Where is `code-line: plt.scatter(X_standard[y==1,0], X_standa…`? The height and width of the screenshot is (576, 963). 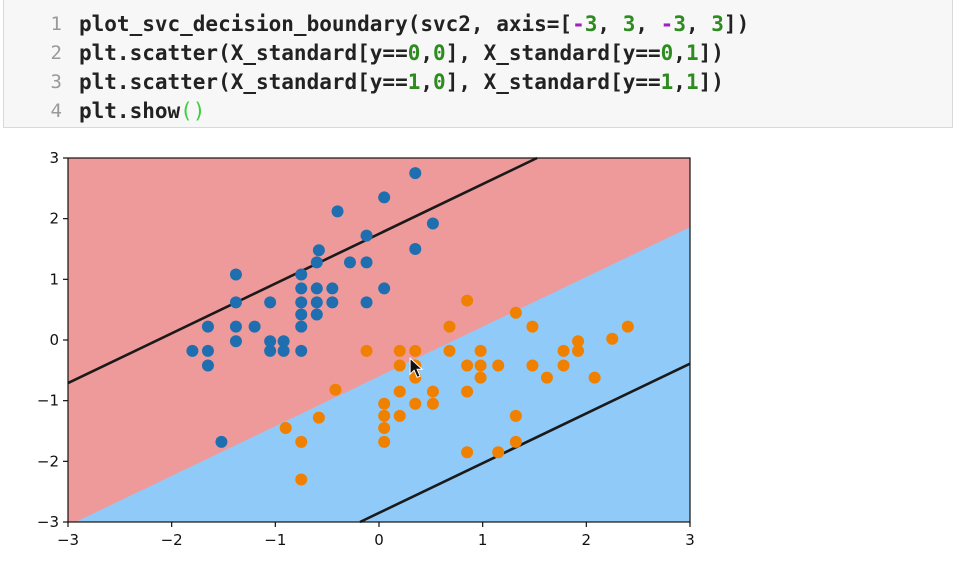 code-line: plt.scatter(X_standard[y==1,0], X_standa… is located at coordinates (414, 82).